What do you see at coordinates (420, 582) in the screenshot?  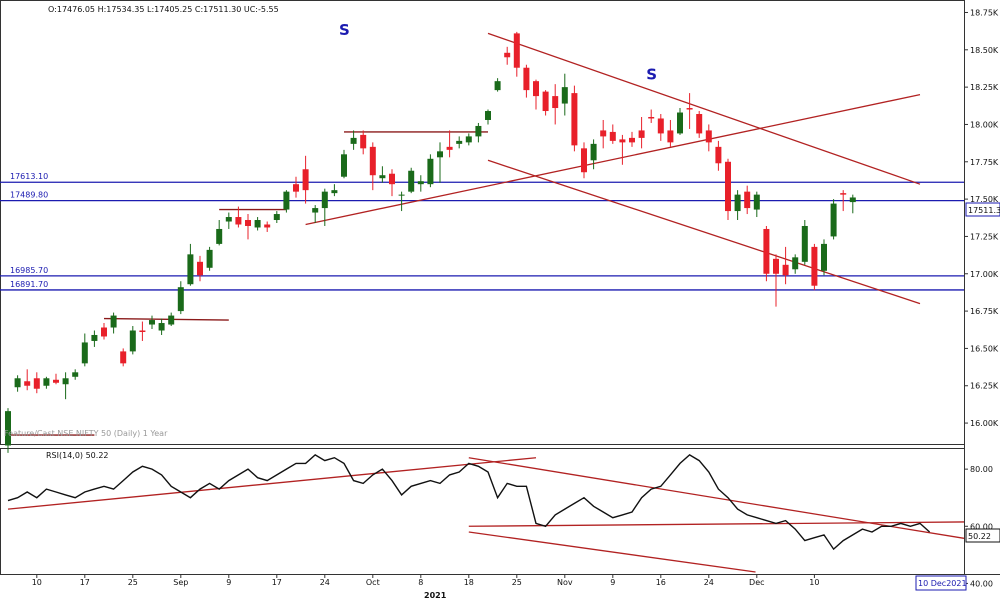 I see `time-tick-label: 8` at bounding box center [420, 582].